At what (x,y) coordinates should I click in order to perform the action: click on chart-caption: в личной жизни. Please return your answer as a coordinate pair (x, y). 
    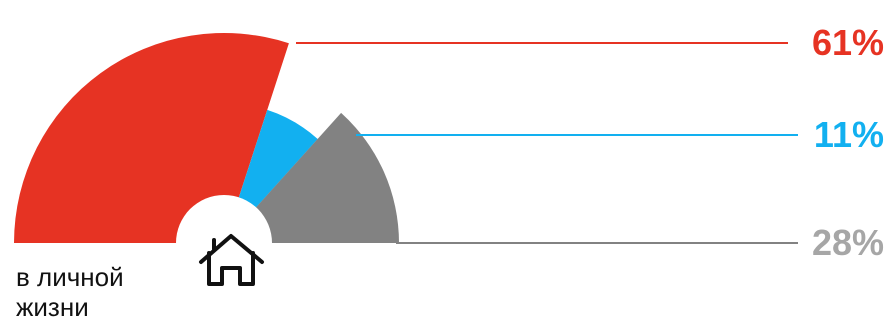
    Looking at the image, I should click on (70, 292).